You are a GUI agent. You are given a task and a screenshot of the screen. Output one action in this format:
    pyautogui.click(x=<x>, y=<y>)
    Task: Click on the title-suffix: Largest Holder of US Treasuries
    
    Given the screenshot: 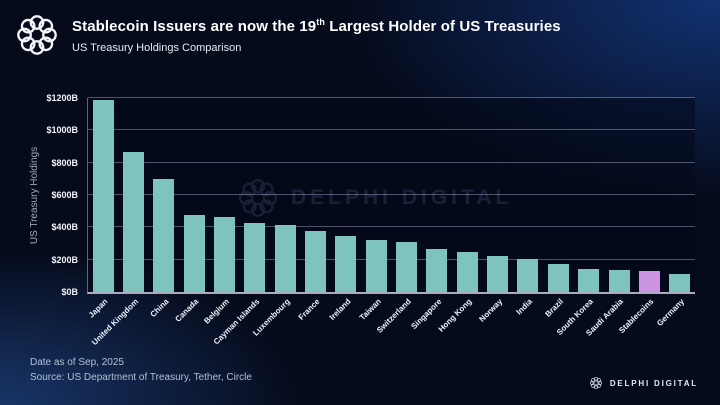 What is the action you would take?
    pyautogui.click(x=442, y=26)
    